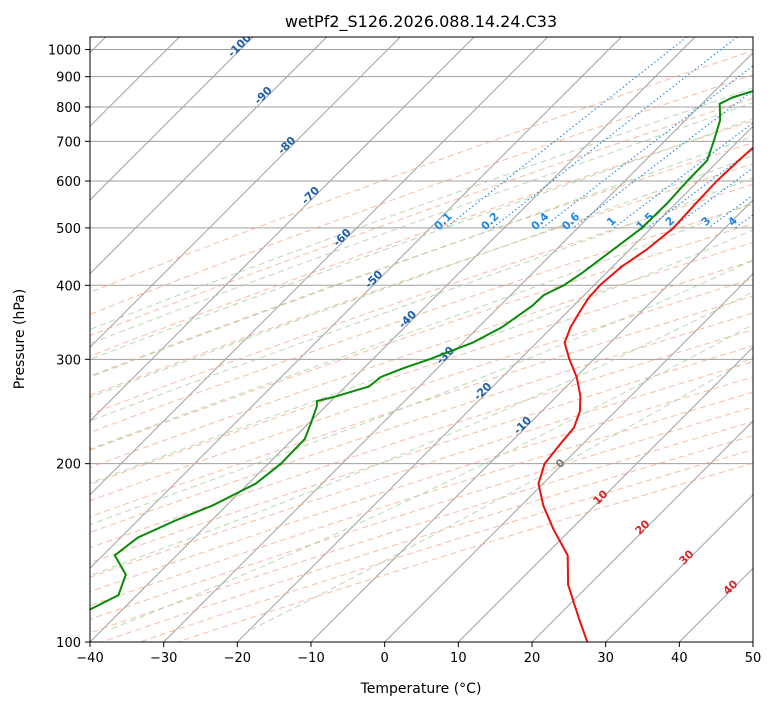  Describe the element at coordinates (89, 658) in the screenshot. I see `x-tick-label: −40` at that location.